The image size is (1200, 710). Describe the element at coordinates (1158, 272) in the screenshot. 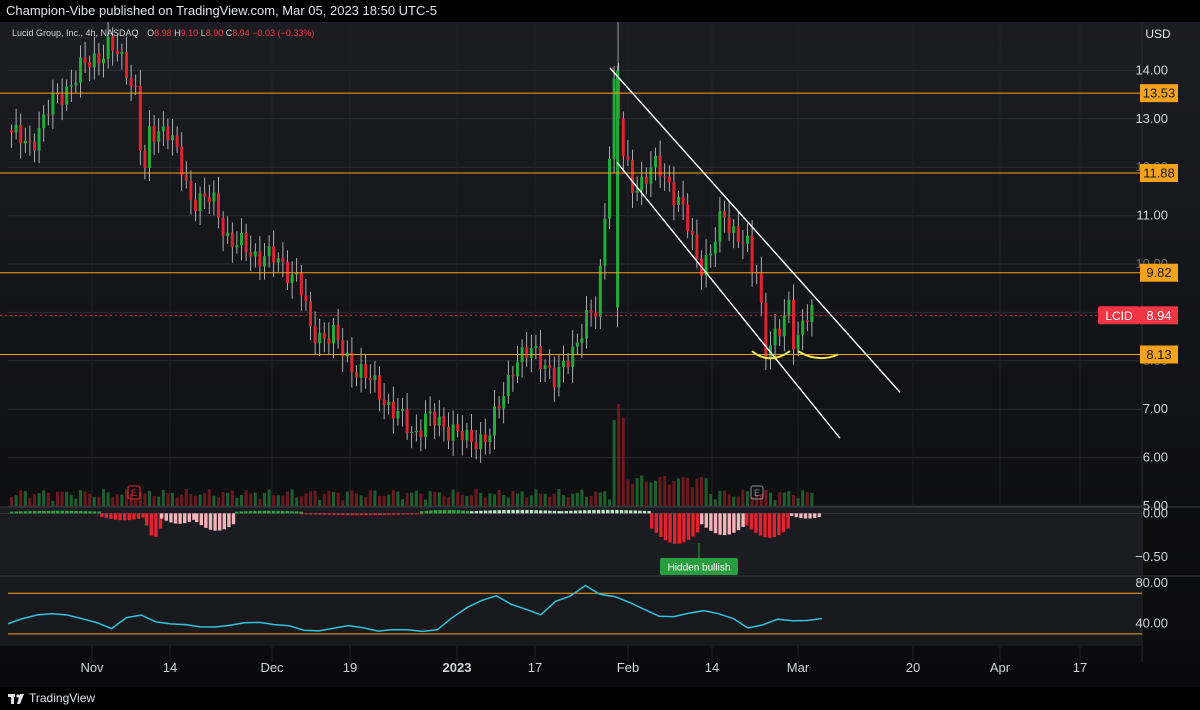

I see `level-tag-label: 9.82` at that location.